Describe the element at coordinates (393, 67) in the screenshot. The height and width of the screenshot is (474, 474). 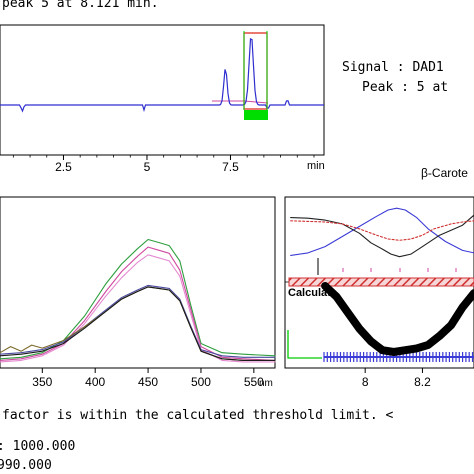
I see `signal-label: Signal : DAD1` at that location.